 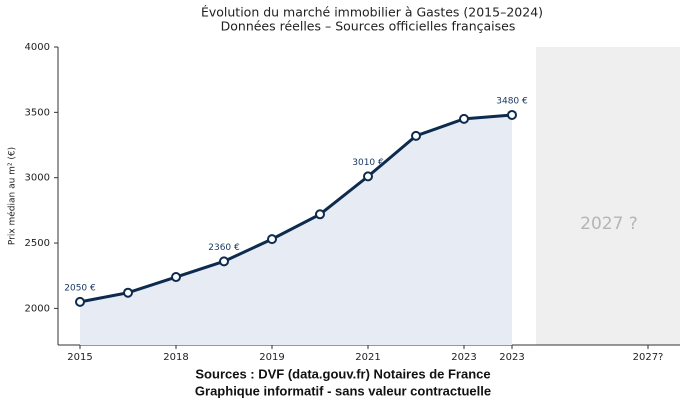 I want to click on x-tick-label: 2015, so click(x=79, y=357).